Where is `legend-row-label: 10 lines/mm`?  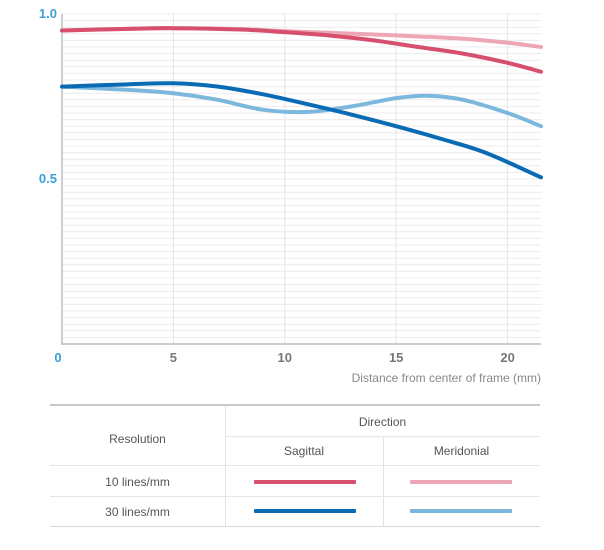 legend-row-label: 10 lines/mm is located at coordinates (137, 482).